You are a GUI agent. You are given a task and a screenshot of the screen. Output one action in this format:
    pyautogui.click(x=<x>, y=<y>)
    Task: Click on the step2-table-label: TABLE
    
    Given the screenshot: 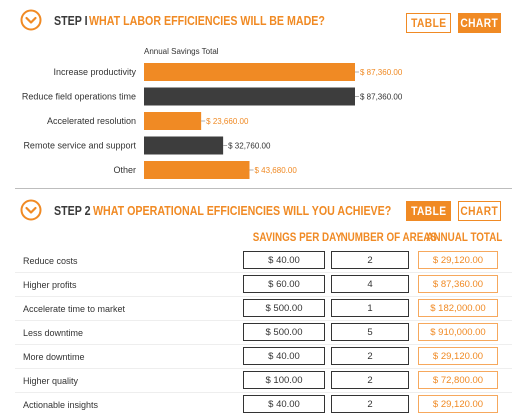 What is the action you would take?
    pyautogui.click(x=428, y=211)
    